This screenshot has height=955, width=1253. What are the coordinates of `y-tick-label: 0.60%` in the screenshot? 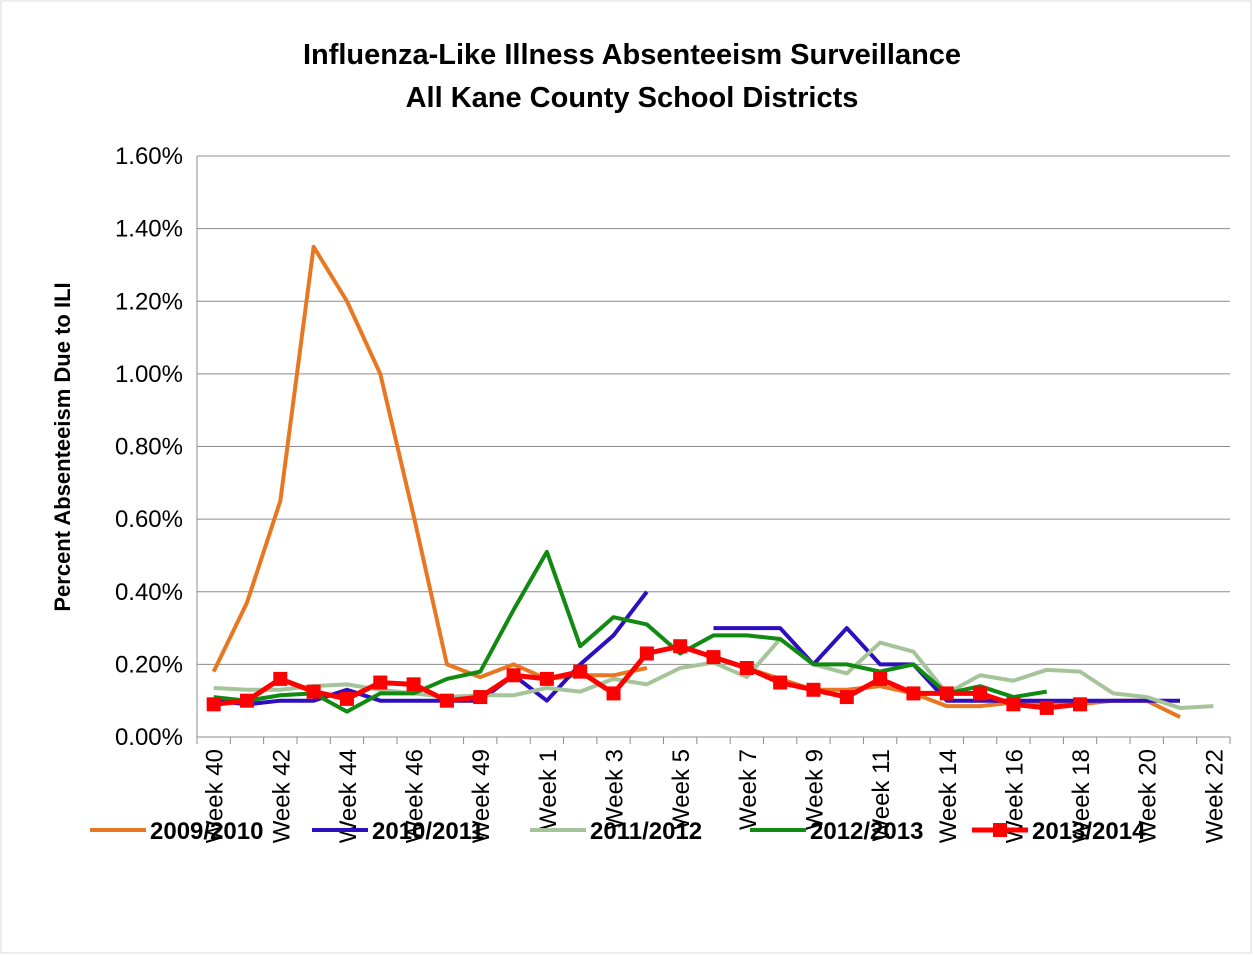 It's located at (149, 519).